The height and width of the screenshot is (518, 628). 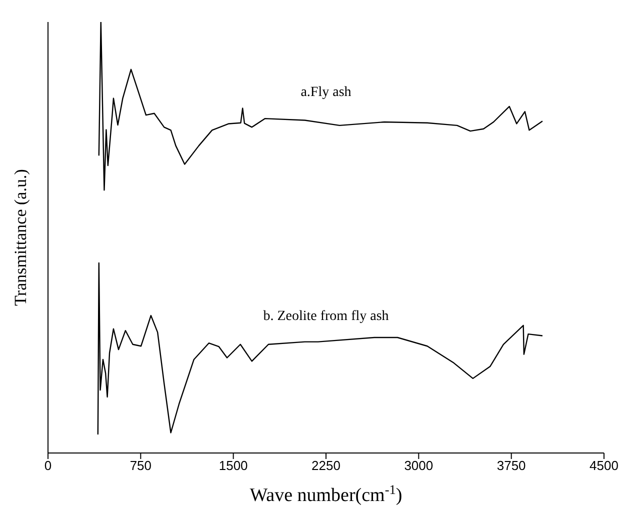 I want to click on series-label: a.Fly ash, so click(x=326, y=93).